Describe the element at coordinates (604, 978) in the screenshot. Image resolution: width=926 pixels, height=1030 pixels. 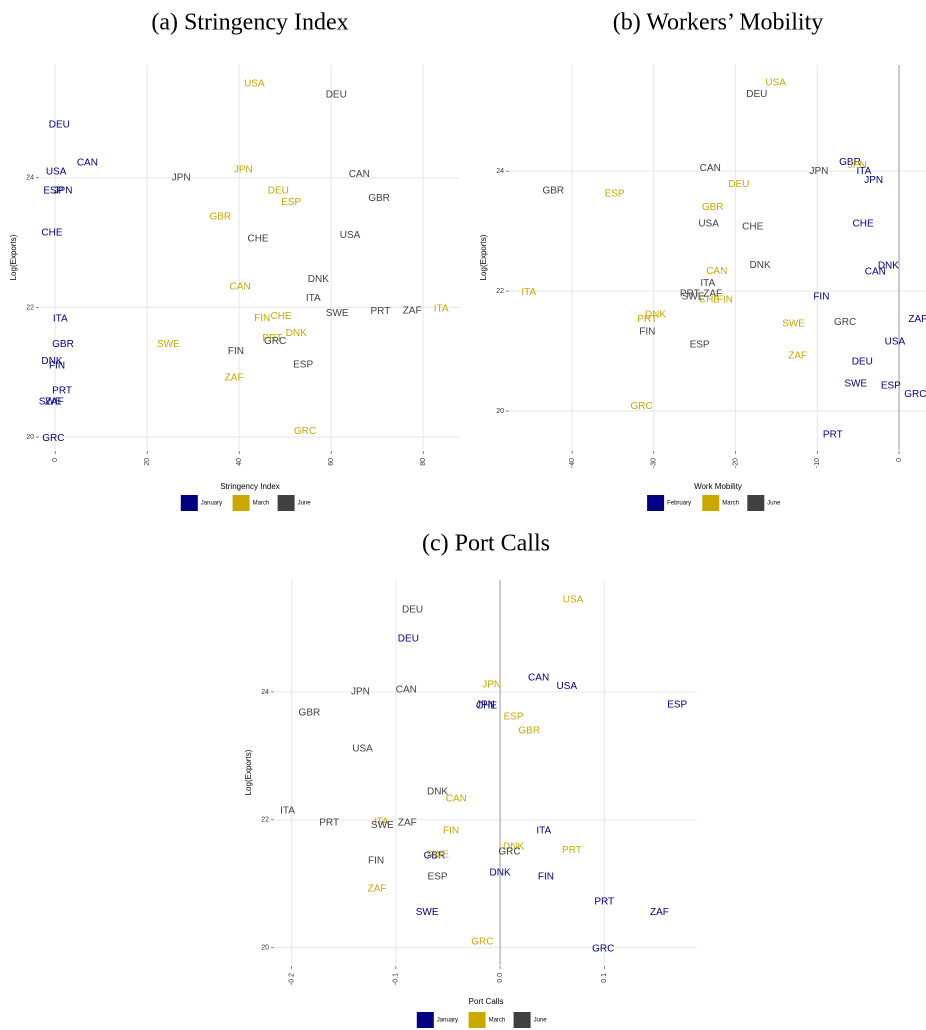
I see `x-tick-label: 0.1` at that location.